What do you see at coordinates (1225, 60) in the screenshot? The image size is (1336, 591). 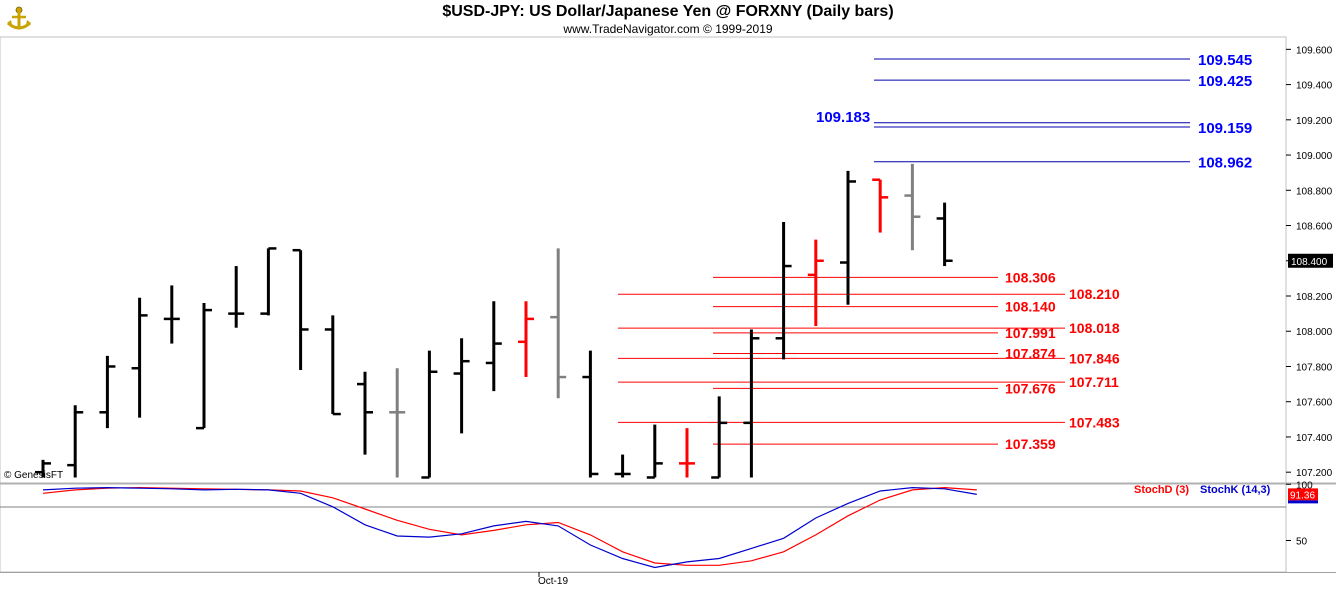 I see `resistance-label: 109.545` at bounding box center [1225, 60].